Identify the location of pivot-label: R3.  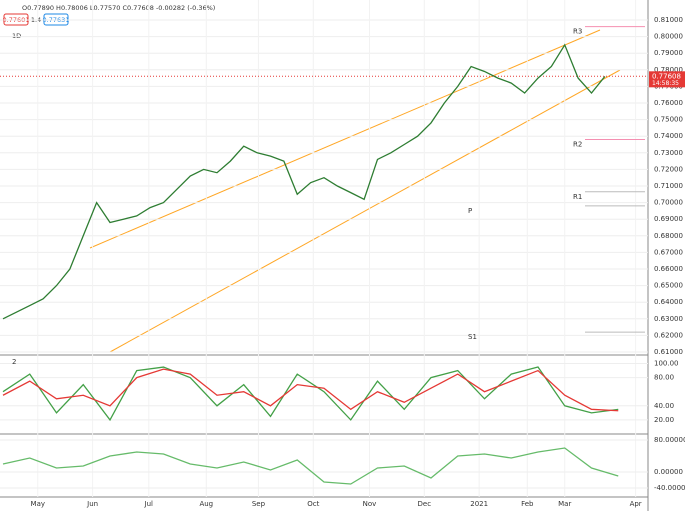
(577, 32).